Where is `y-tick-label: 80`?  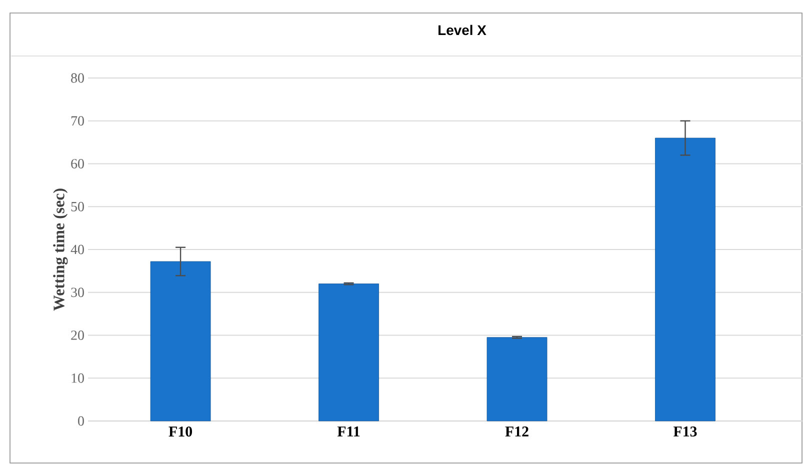
y-tick-label: 80 is located at coordinates (77, 78).